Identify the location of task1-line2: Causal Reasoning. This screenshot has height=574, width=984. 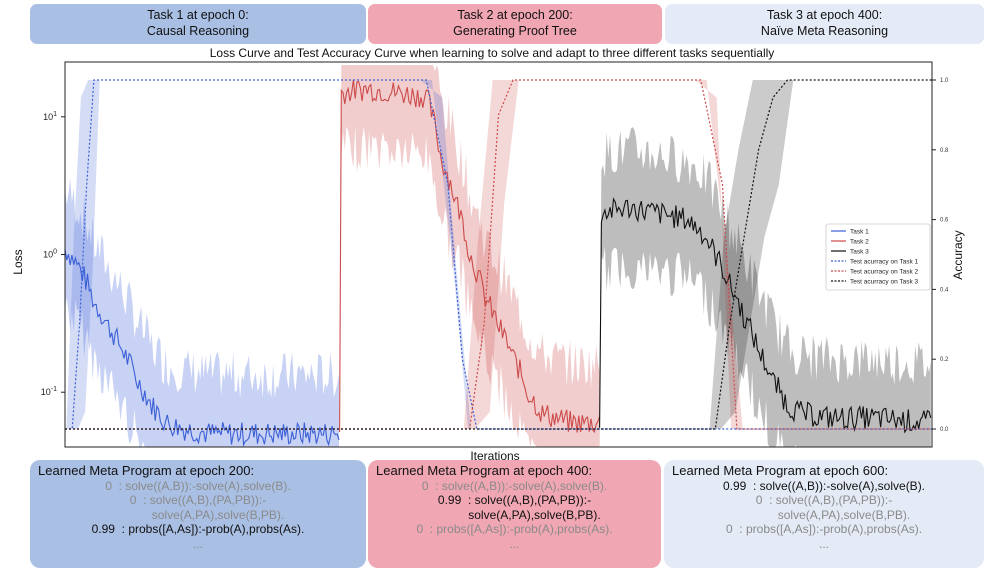
(198, 31).